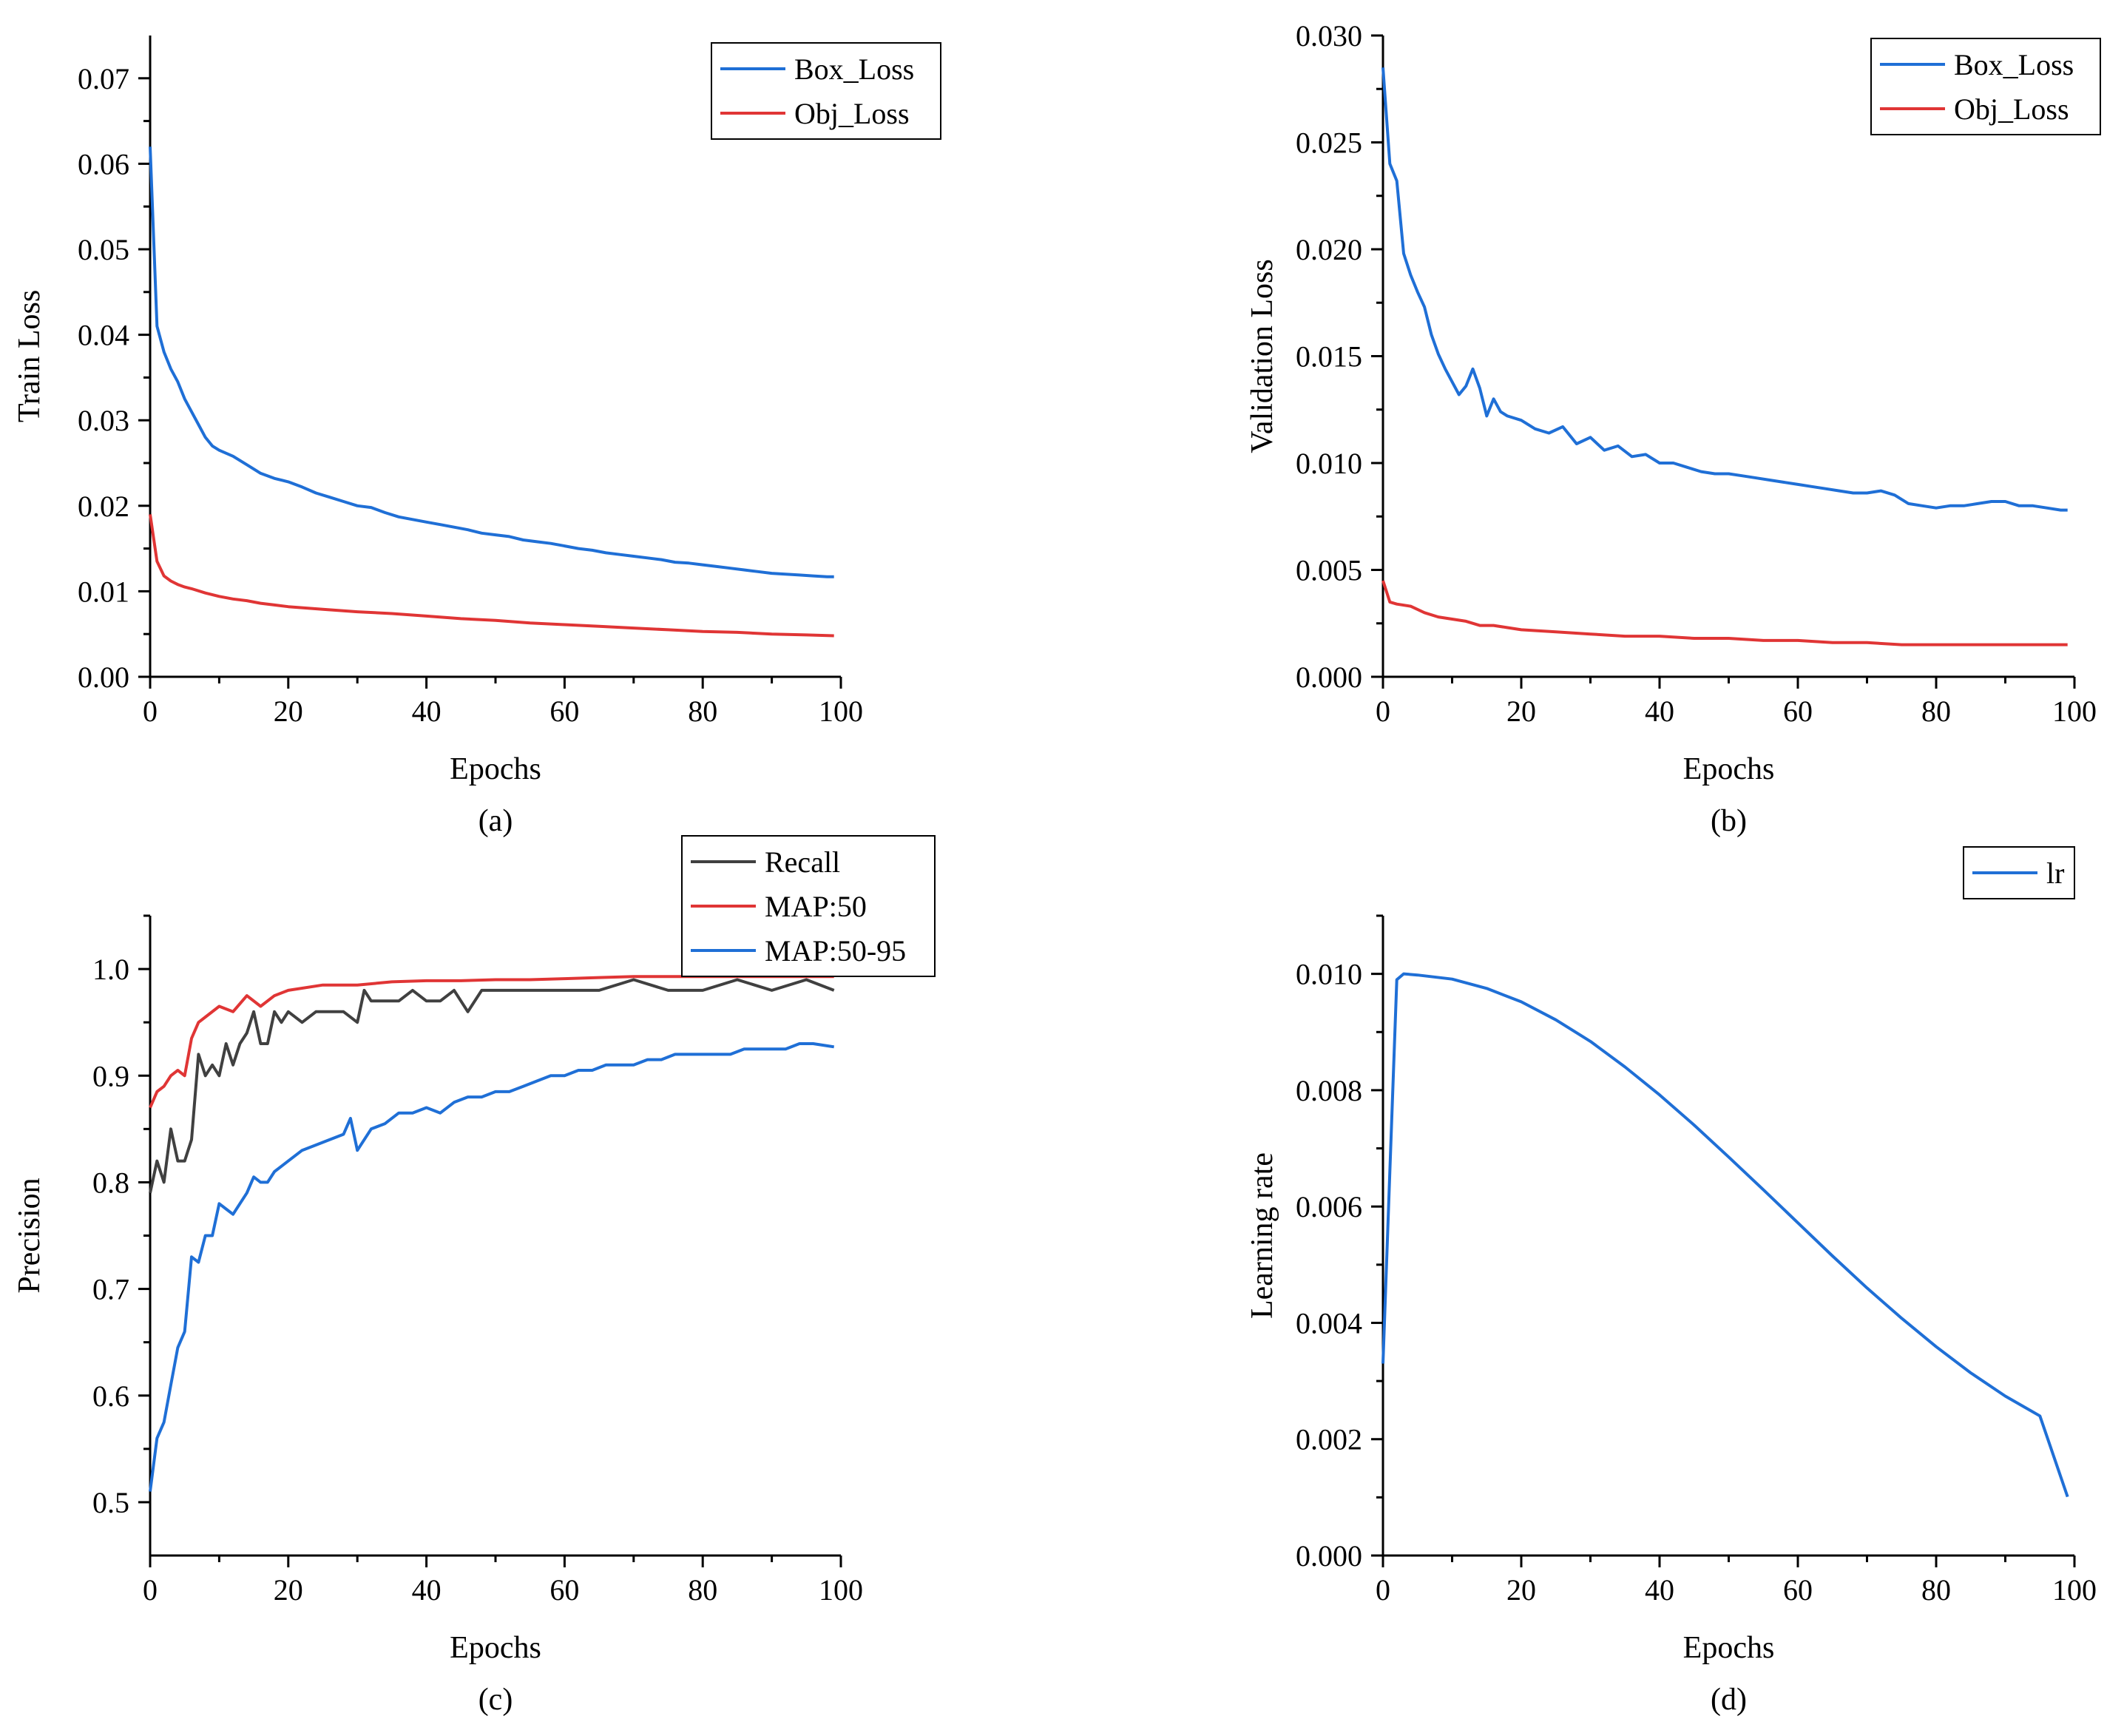  What do you see at coordinates (30, 1235) in the screenshot?
I see `y-axis-title: Precision` at bounding box center [30, 1235].